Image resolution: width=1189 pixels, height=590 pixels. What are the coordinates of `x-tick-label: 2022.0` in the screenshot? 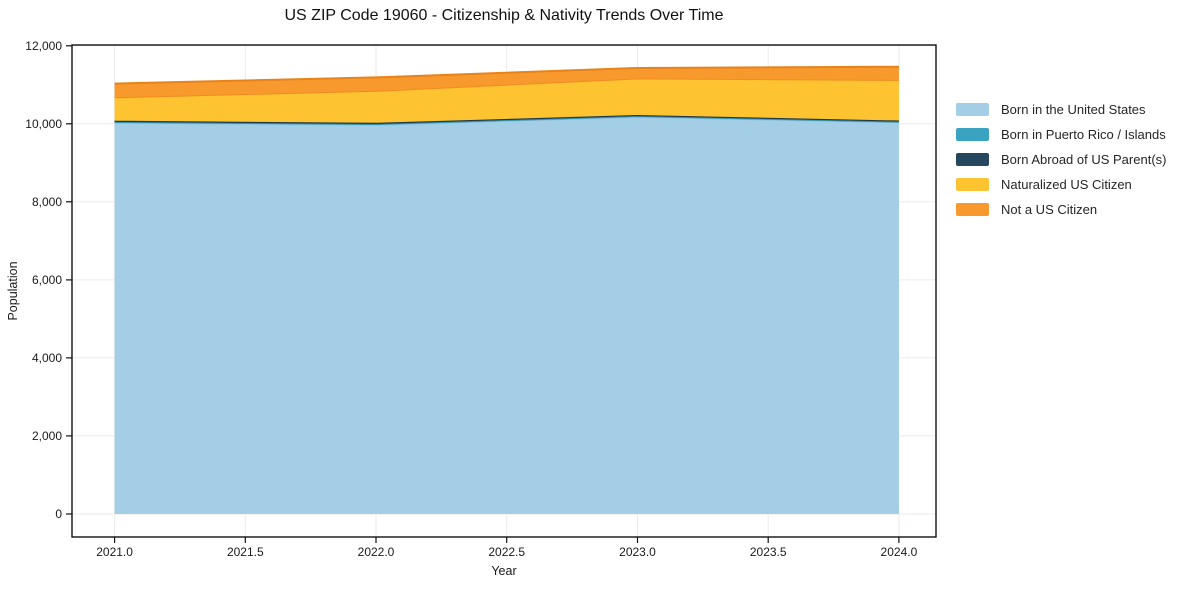 It's located at (376, 552).